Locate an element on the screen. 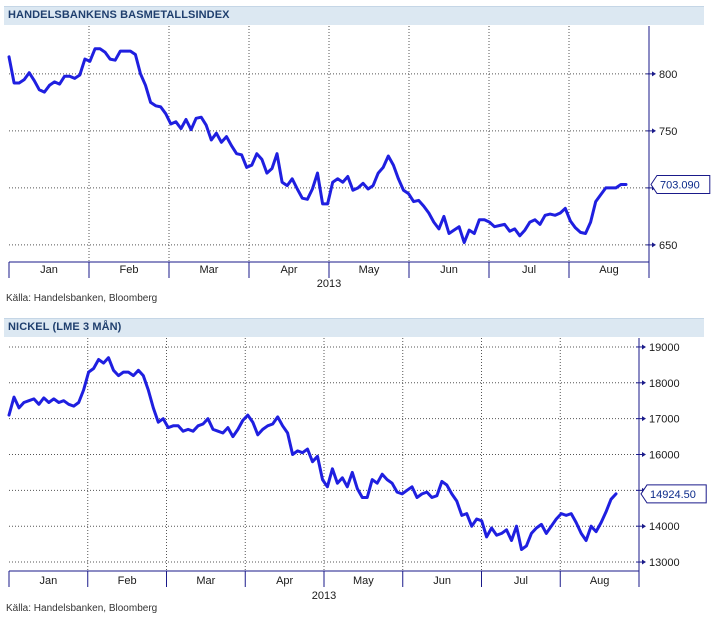 This screenshot has width=711, height=620. chart-title-bar: NICKEL (LME 3 MÅN) is located at coordinates (354, 327).